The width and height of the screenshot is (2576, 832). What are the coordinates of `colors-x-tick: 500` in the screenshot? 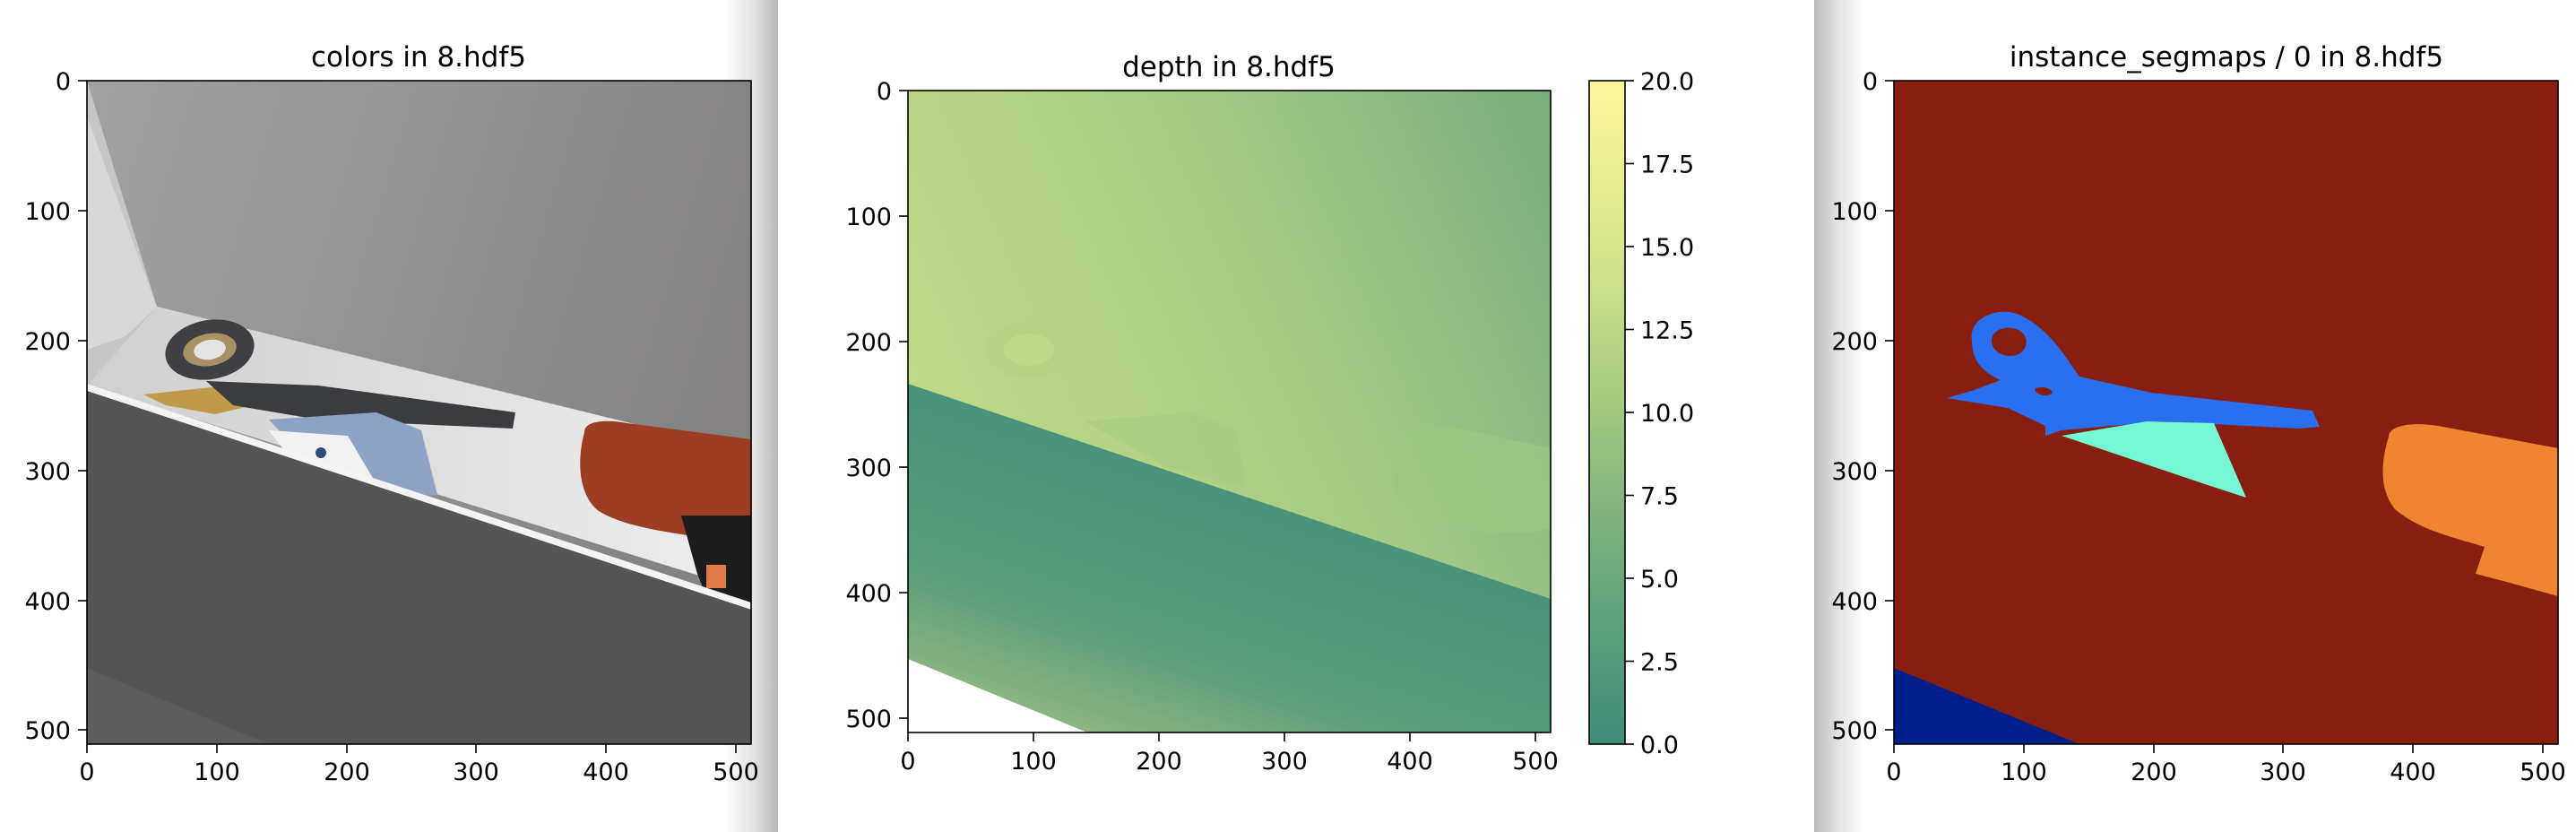 It's located at (736, 772).